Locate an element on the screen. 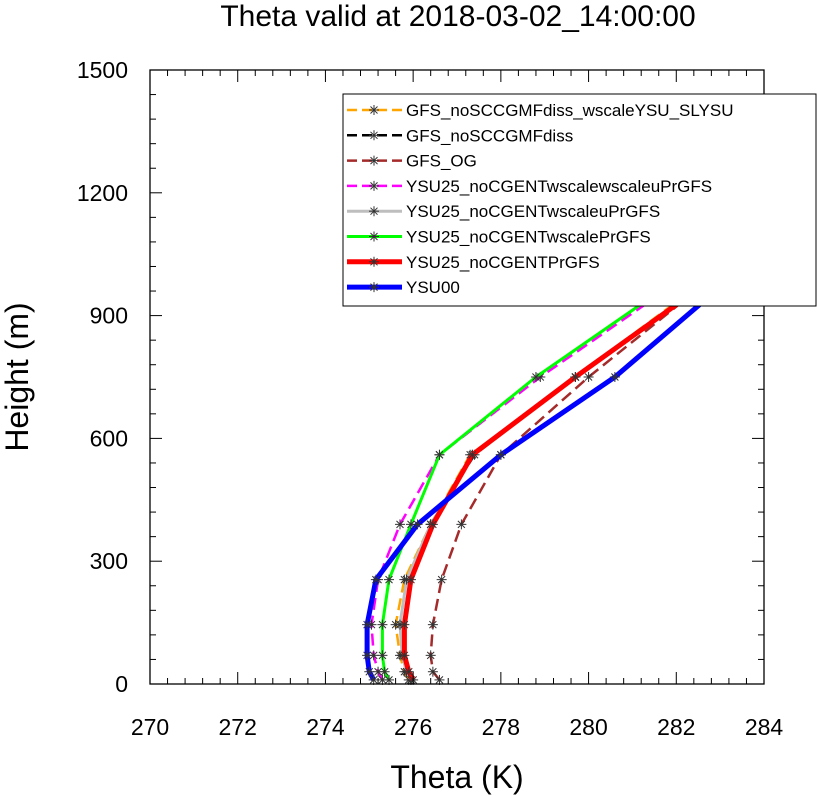 The width and height of the screenshot is (817, 796). x-tick-label: 274 is located at coordinates (325, 727).